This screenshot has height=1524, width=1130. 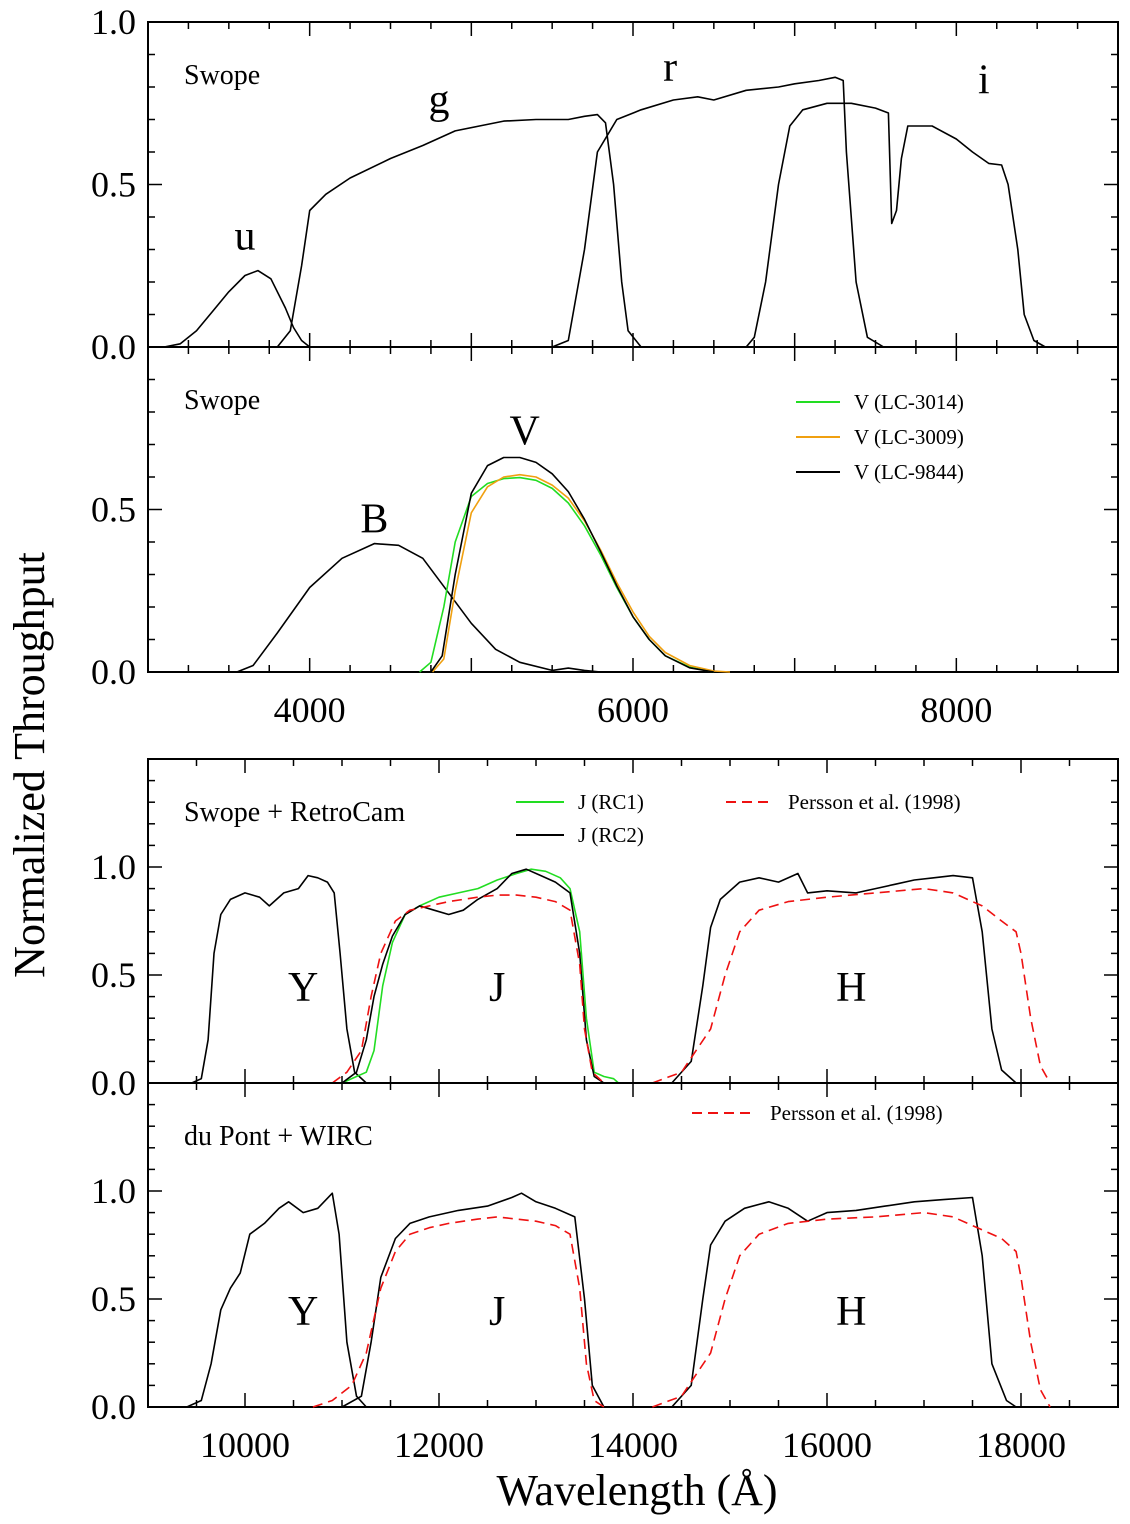 What do you see at coordinates (909, 472) in the screenshot?
I see `legend-label: V (LC-9844)` at bounding box center [909, 472].